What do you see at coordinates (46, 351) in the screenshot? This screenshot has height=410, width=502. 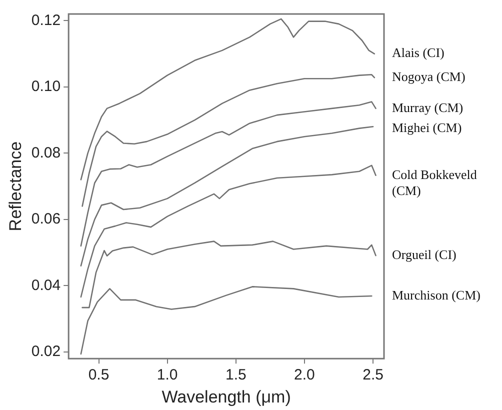 I see `y-tick-label: 0.02` at bounding box center [46, 351].